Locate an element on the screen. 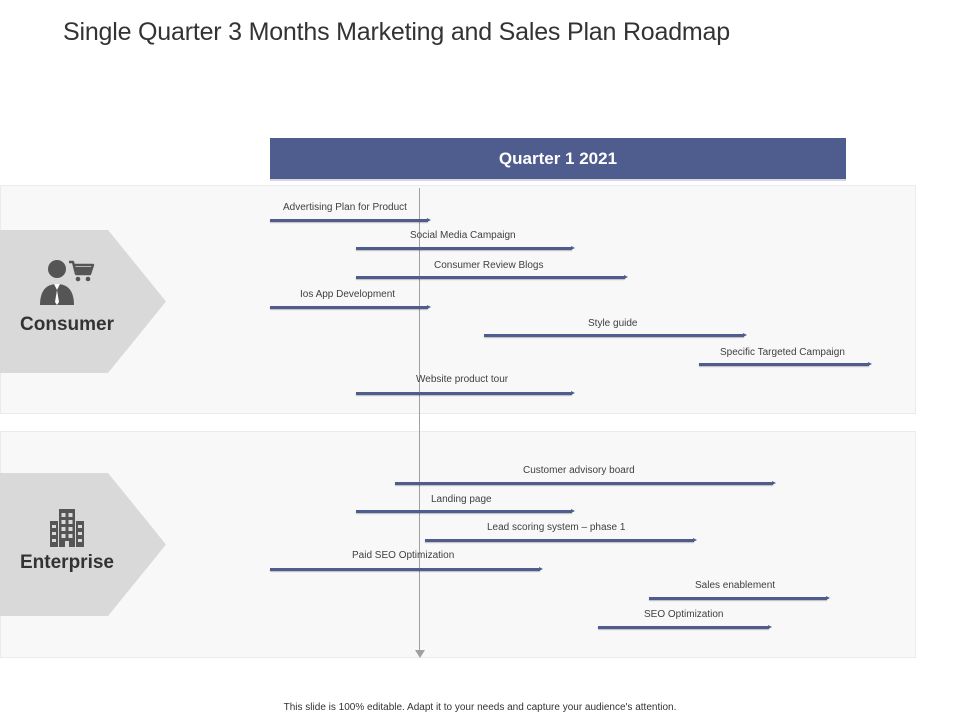 The width and height of the screenshot is (960, 720). task-label: Sales enablement is located at coordinates (735, 585).